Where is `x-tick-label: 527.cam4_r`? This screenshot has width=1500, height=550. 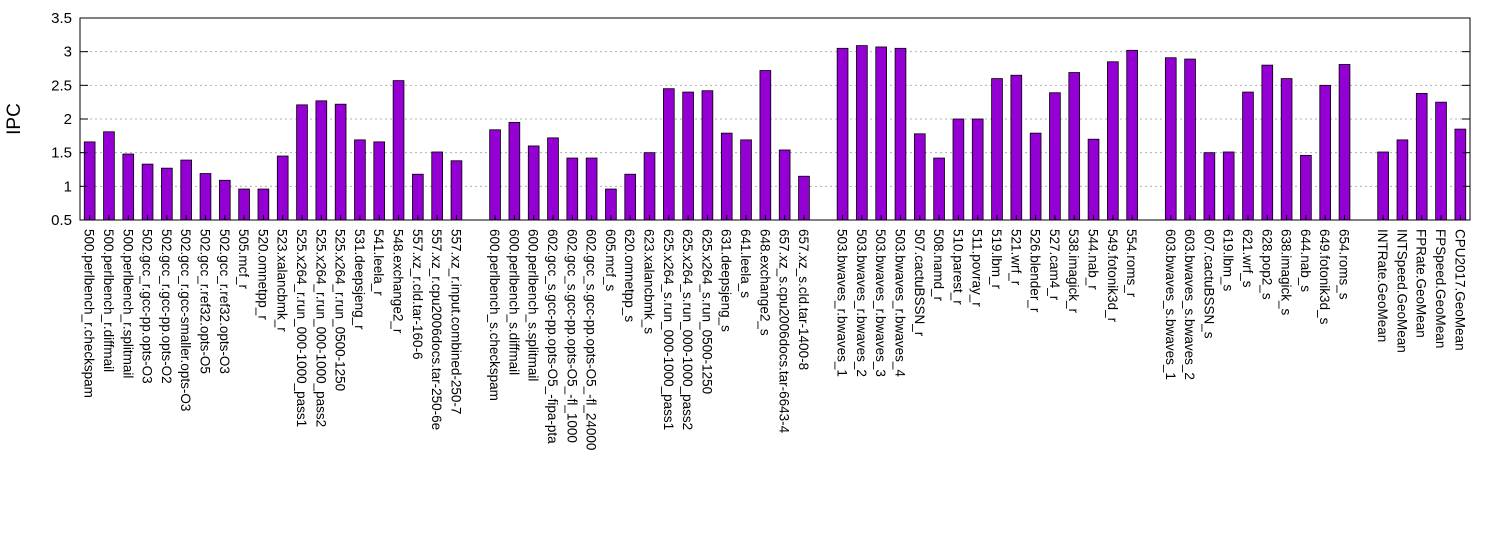
x-tick-label: 527.cam4_r is located at coordinates (1054, 265).